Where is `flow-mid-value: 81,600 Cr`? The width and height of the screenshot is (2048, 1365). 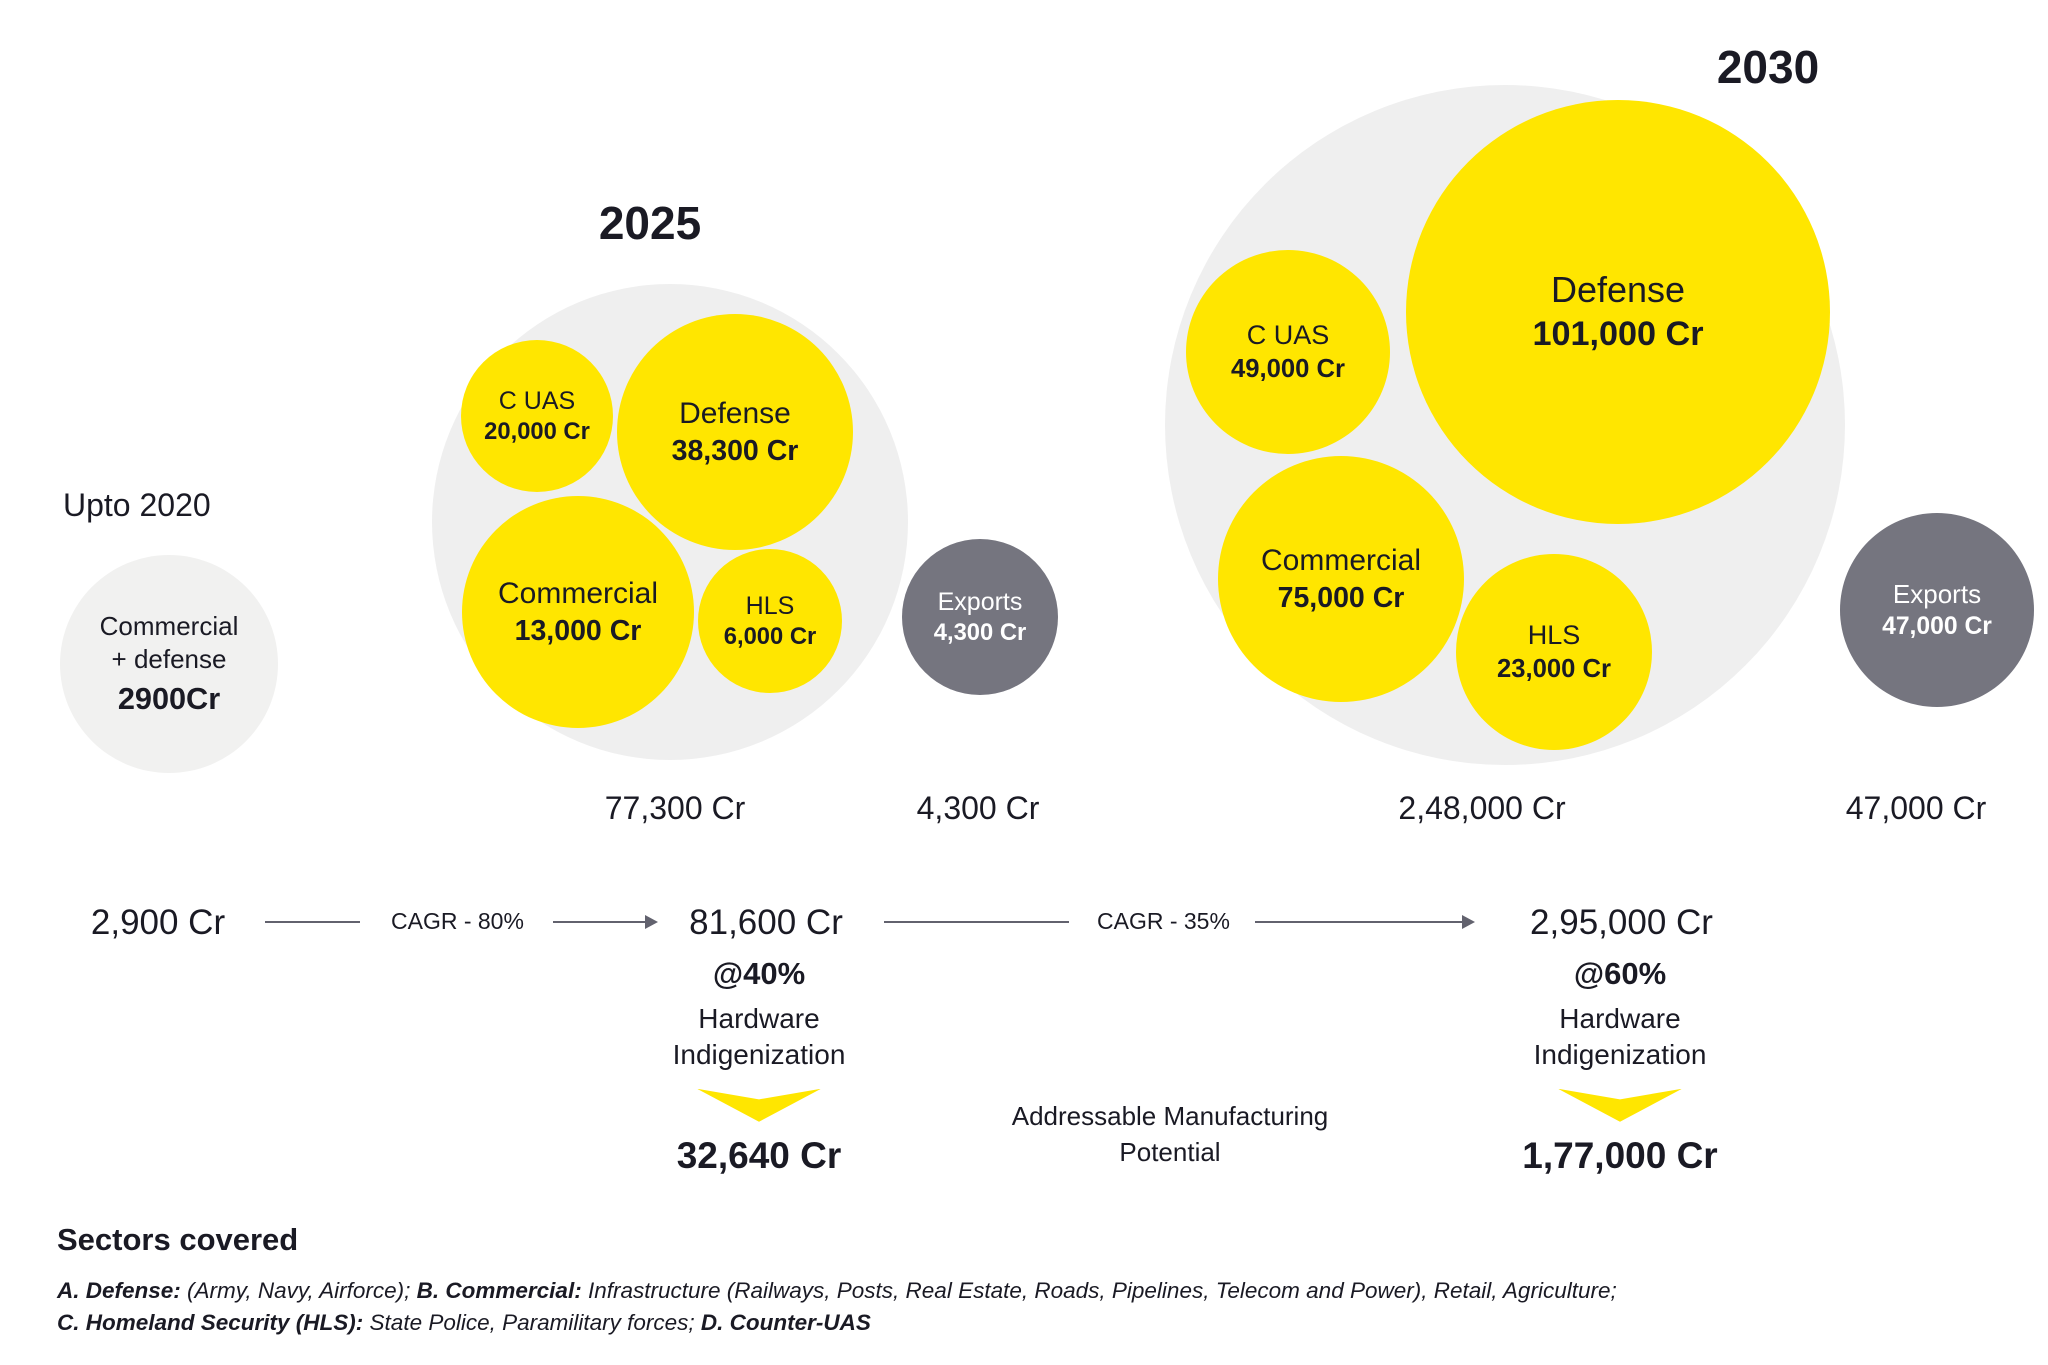
flow-mid-value: 81,600 Cr is located at coordinates (766, 922).